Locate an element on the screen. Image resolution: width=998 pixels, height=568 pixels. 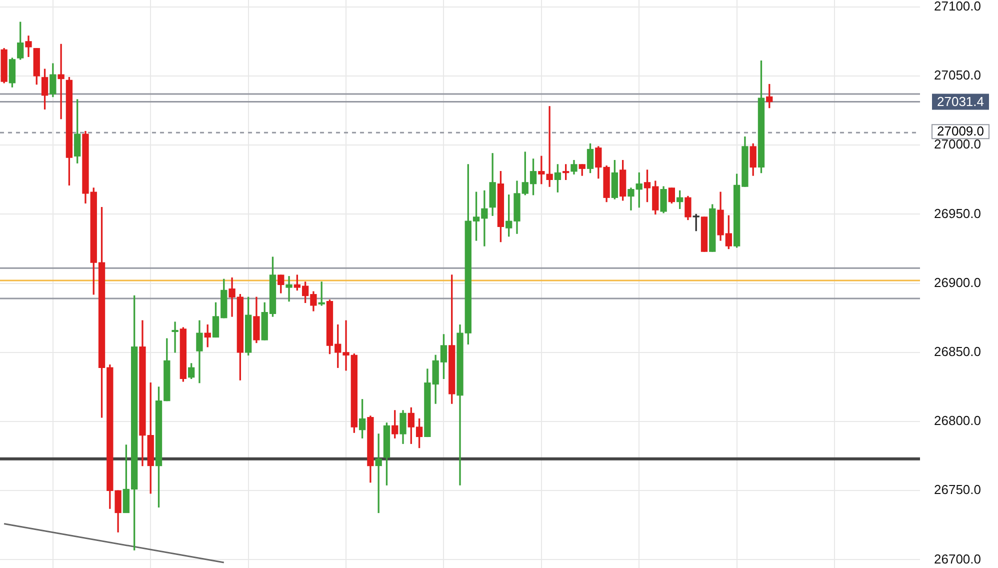
y-tick-label: 27000.0 is located at coordinates (957, 144).